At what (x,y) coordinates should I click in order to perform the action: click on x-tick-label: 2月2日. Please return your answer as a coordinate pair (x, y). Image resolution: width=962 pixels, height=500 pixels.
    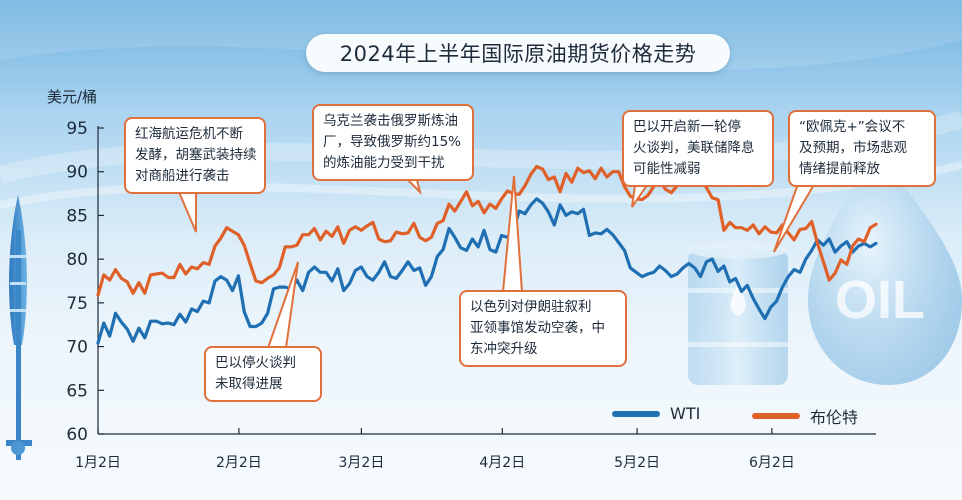
    Looking at the image, I should click on (239, 463).